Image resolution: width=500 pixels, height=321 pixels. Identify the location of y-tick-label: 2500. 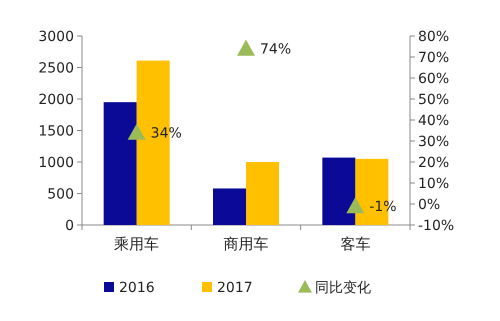
(56, 68).